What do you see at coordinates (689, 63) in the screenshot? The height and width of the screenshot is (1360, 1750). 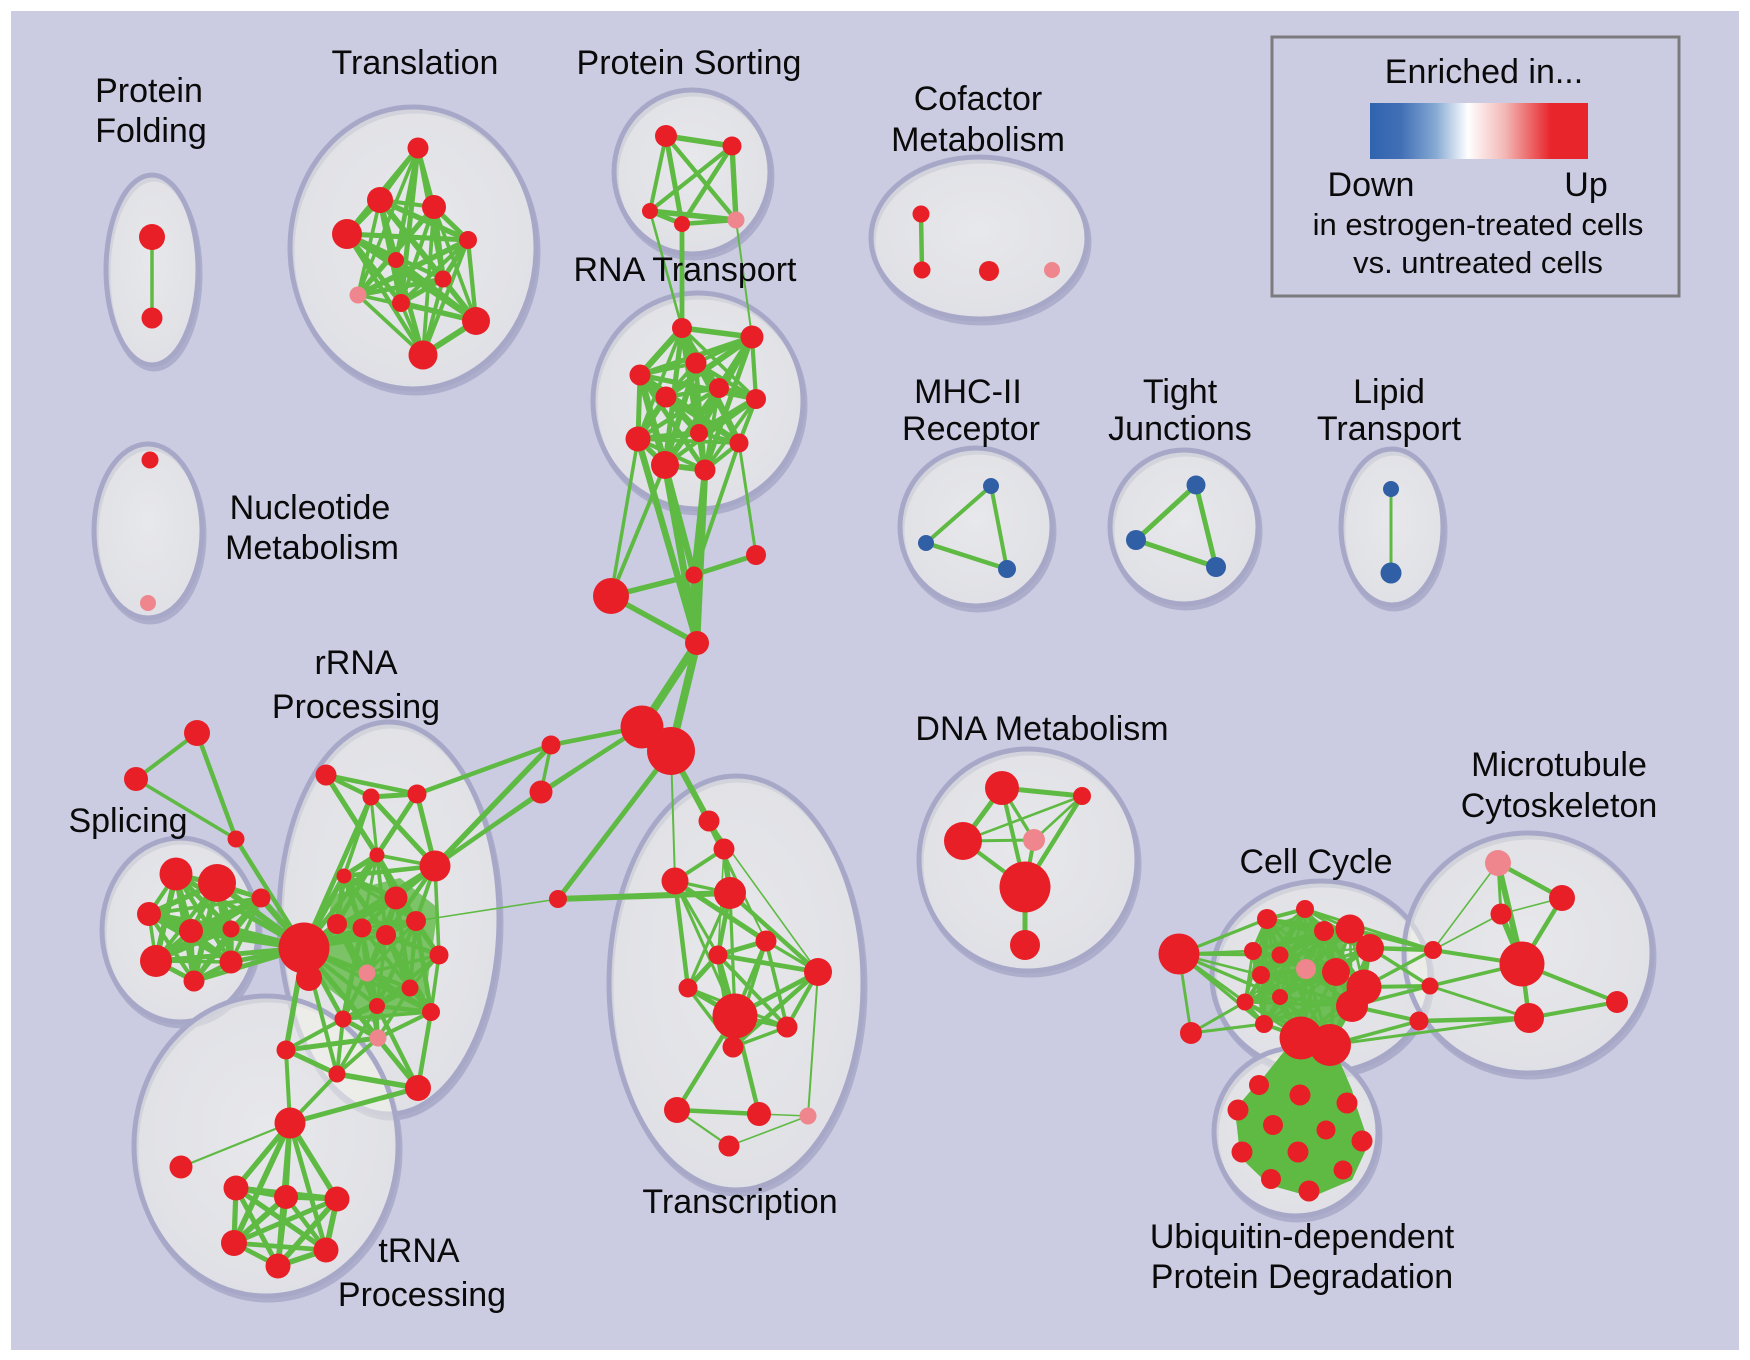 I see `svg-text: Protein Sorting` at bounding box center [689, 63].